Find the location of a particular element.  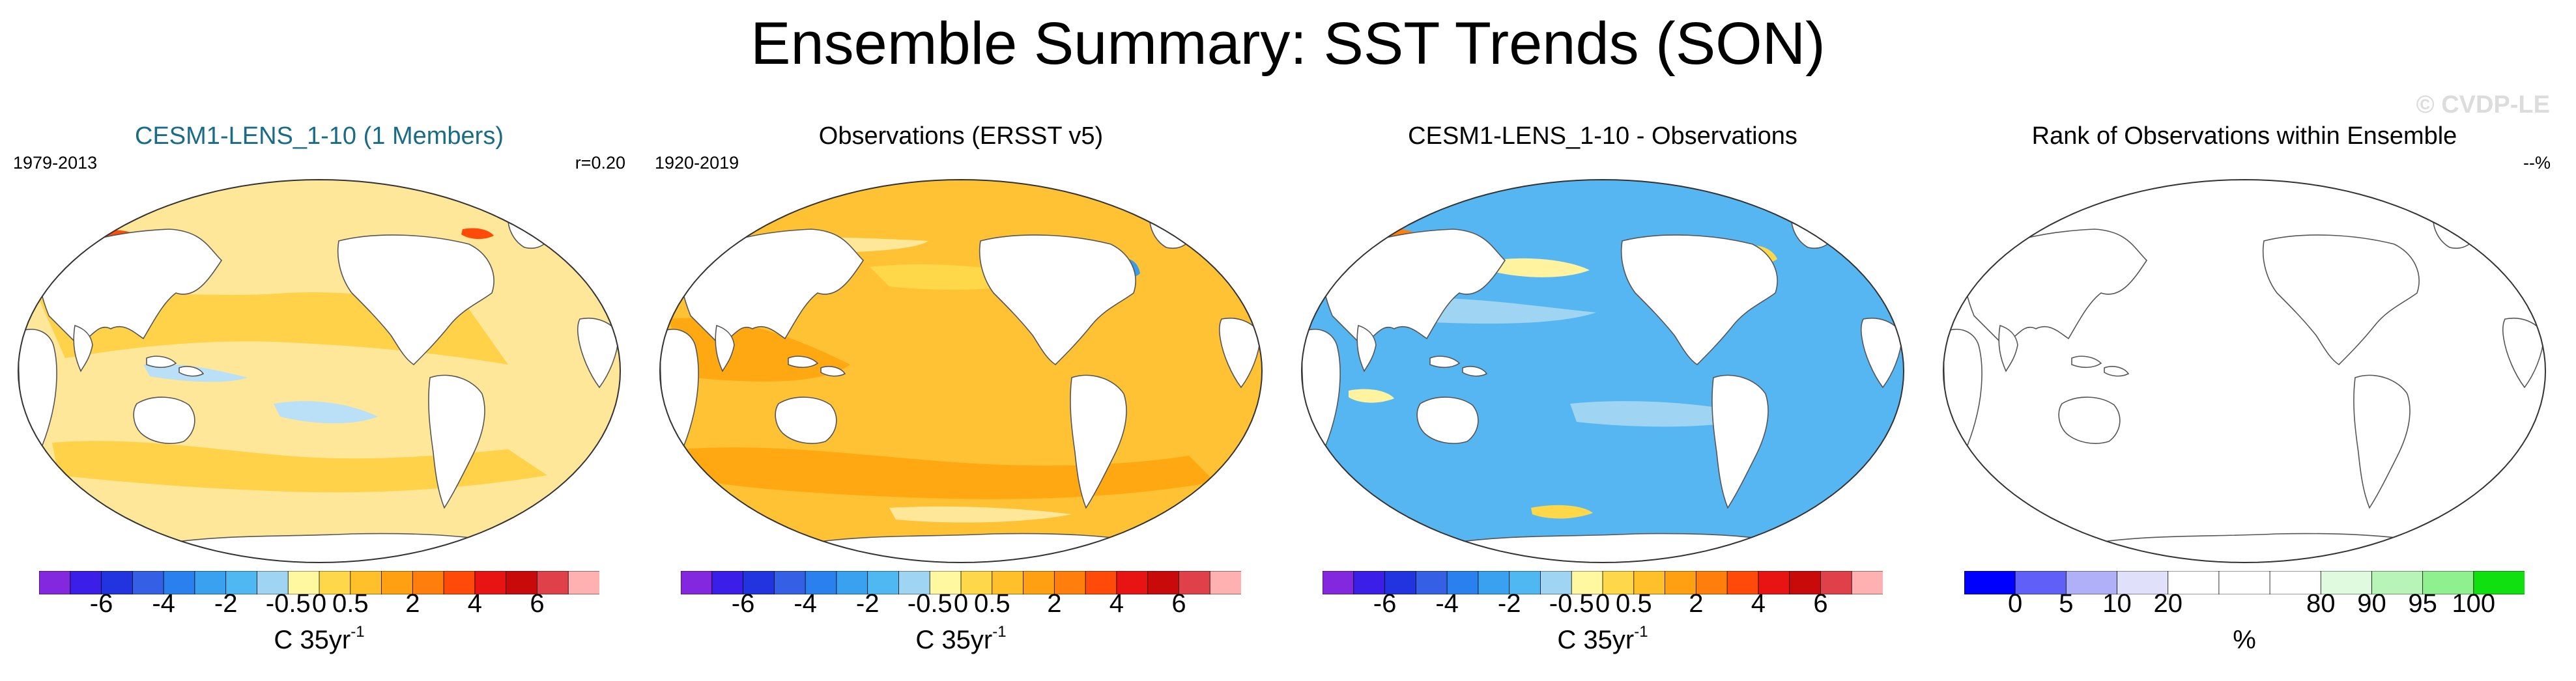

panel-title: Rank of Observations within Ensemble is located at coordinates (2244, 136).